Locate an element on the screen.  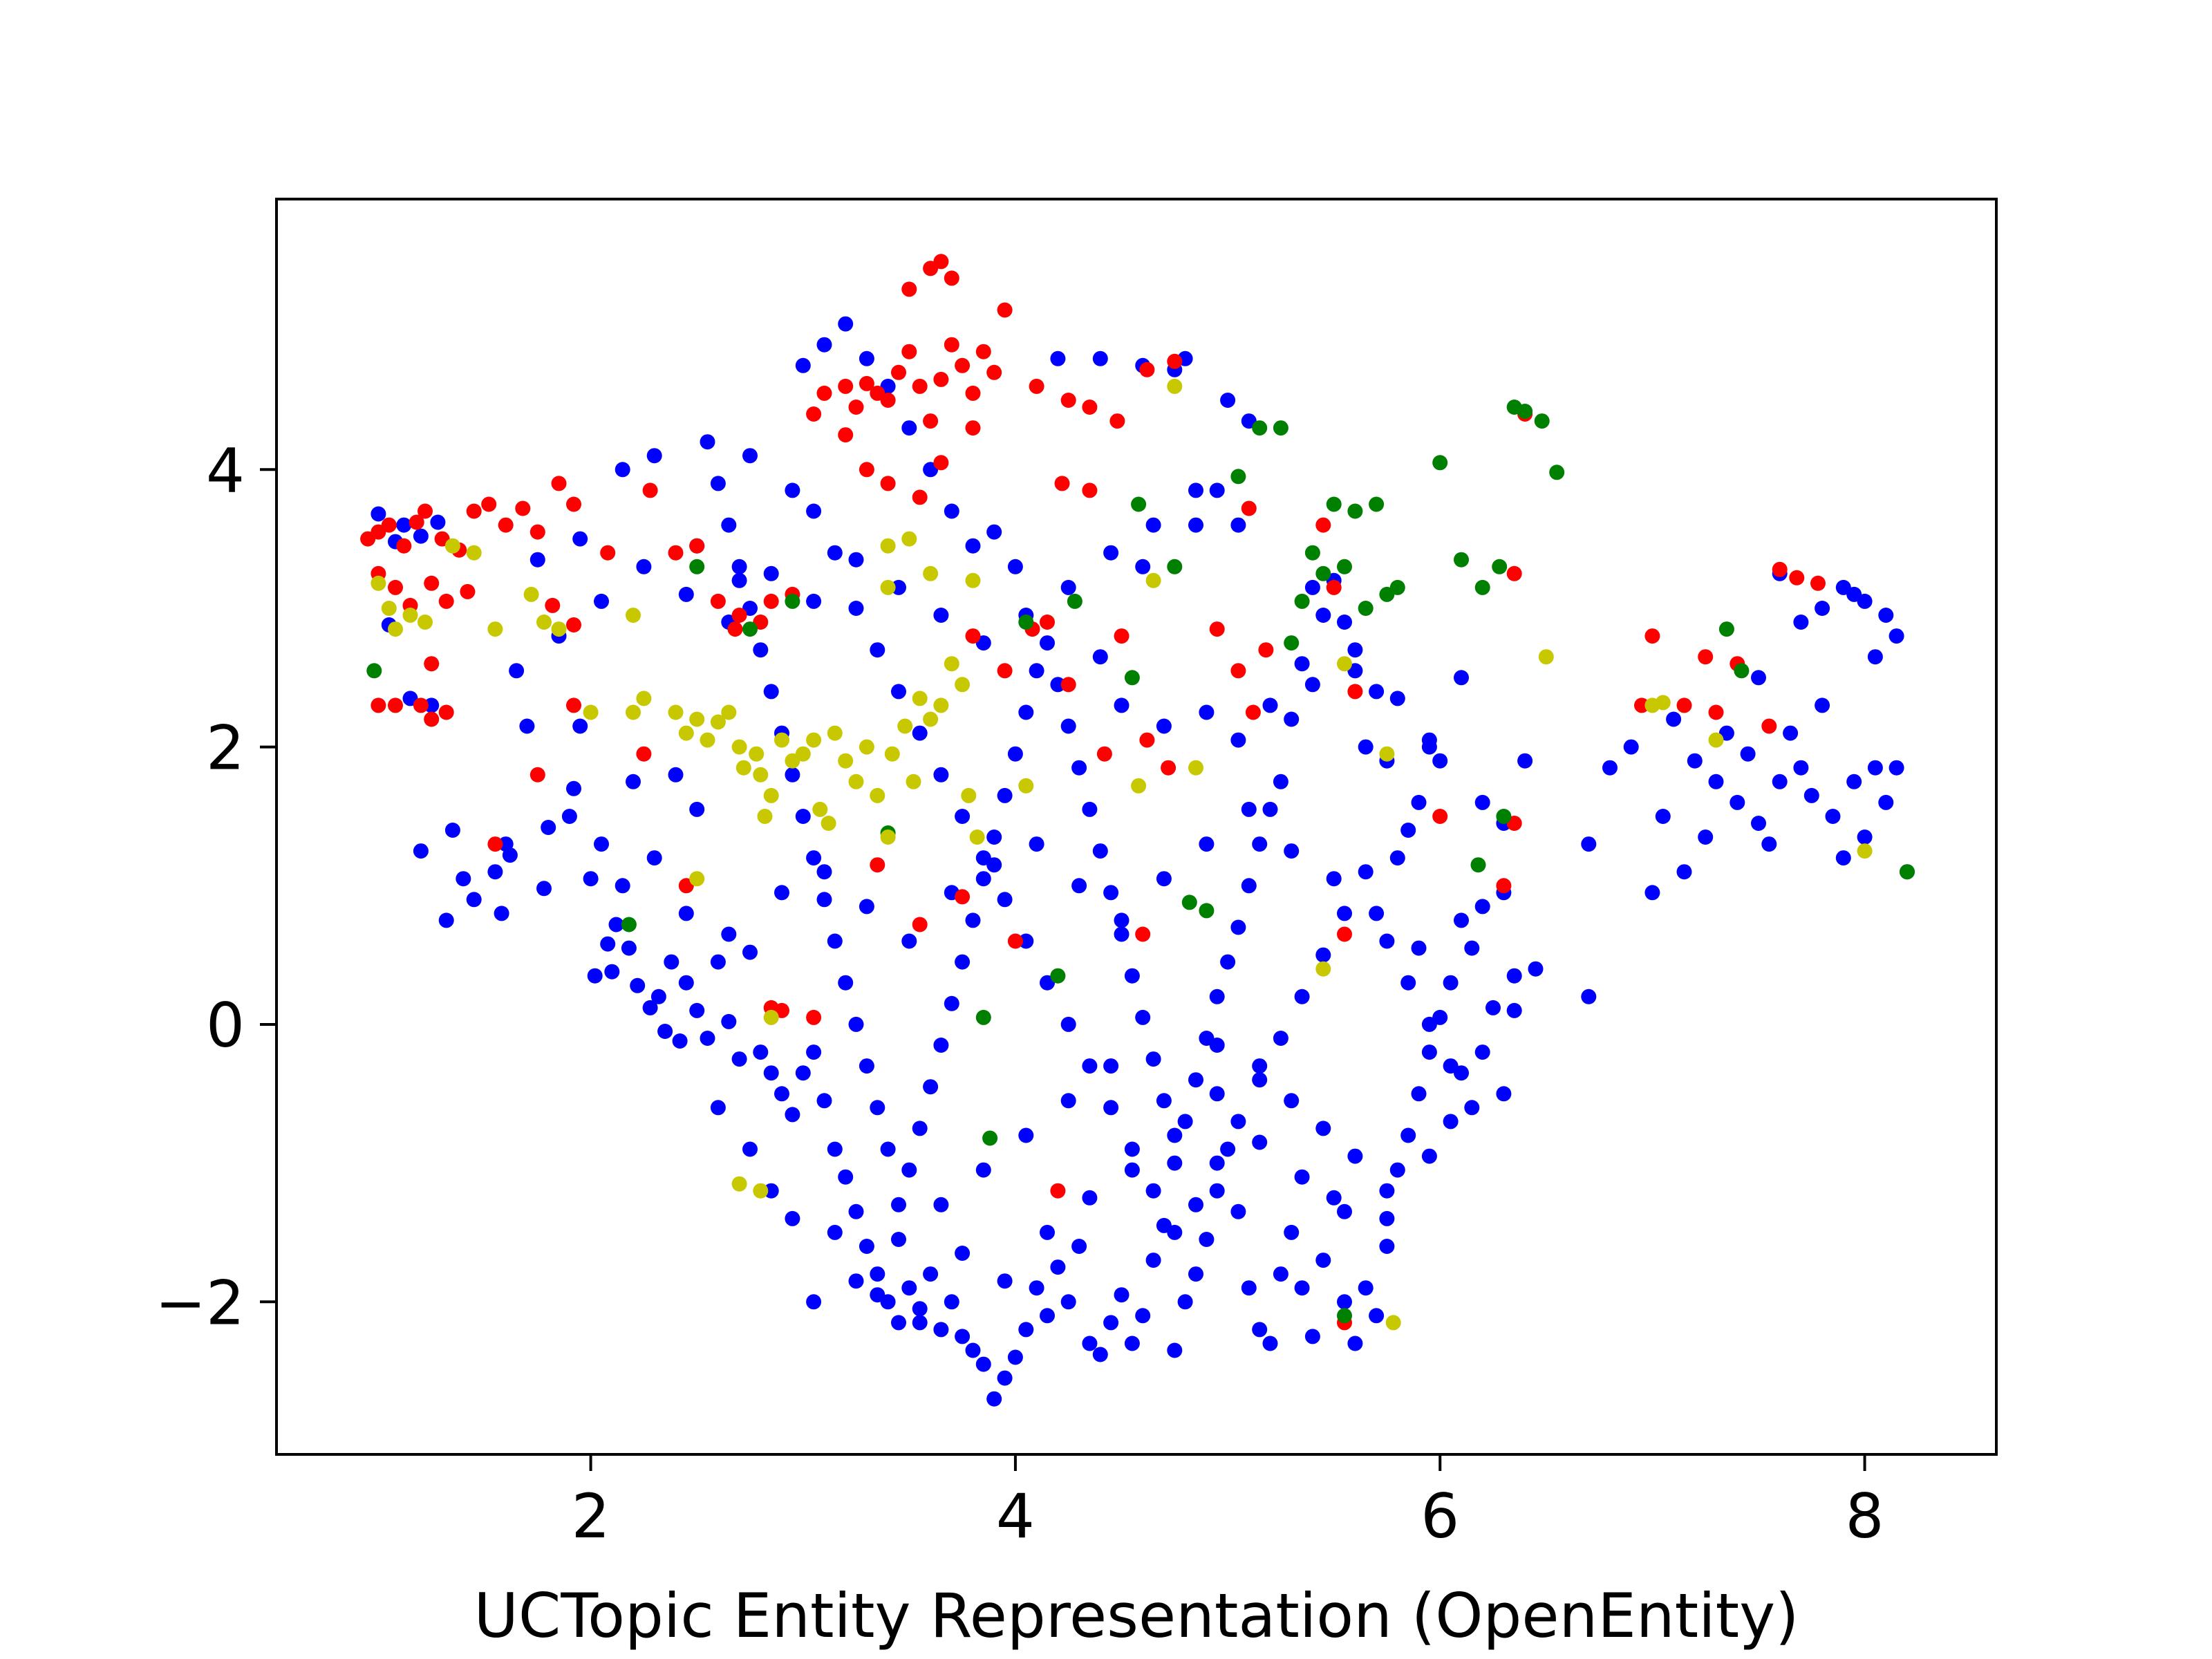
y-tick-label: 2 is located at coordinates (225, 749).